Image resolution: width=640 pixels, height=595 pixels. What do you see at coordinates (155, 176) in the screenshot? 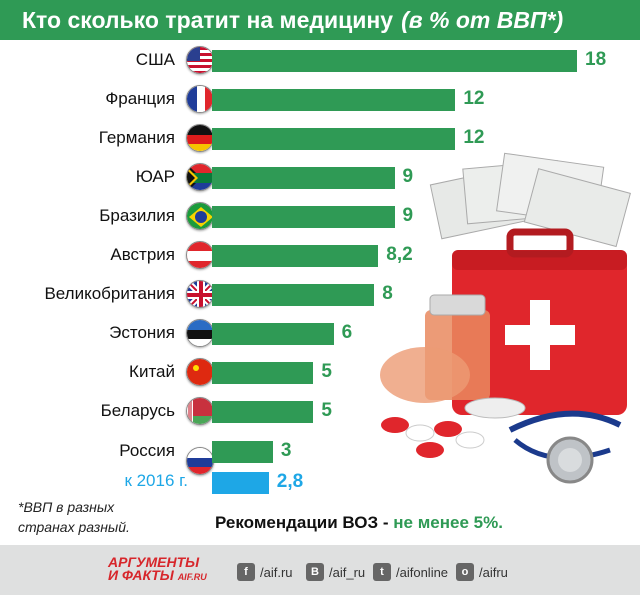
I see `category-label: ЮАР` at bounding box center [155, 176].